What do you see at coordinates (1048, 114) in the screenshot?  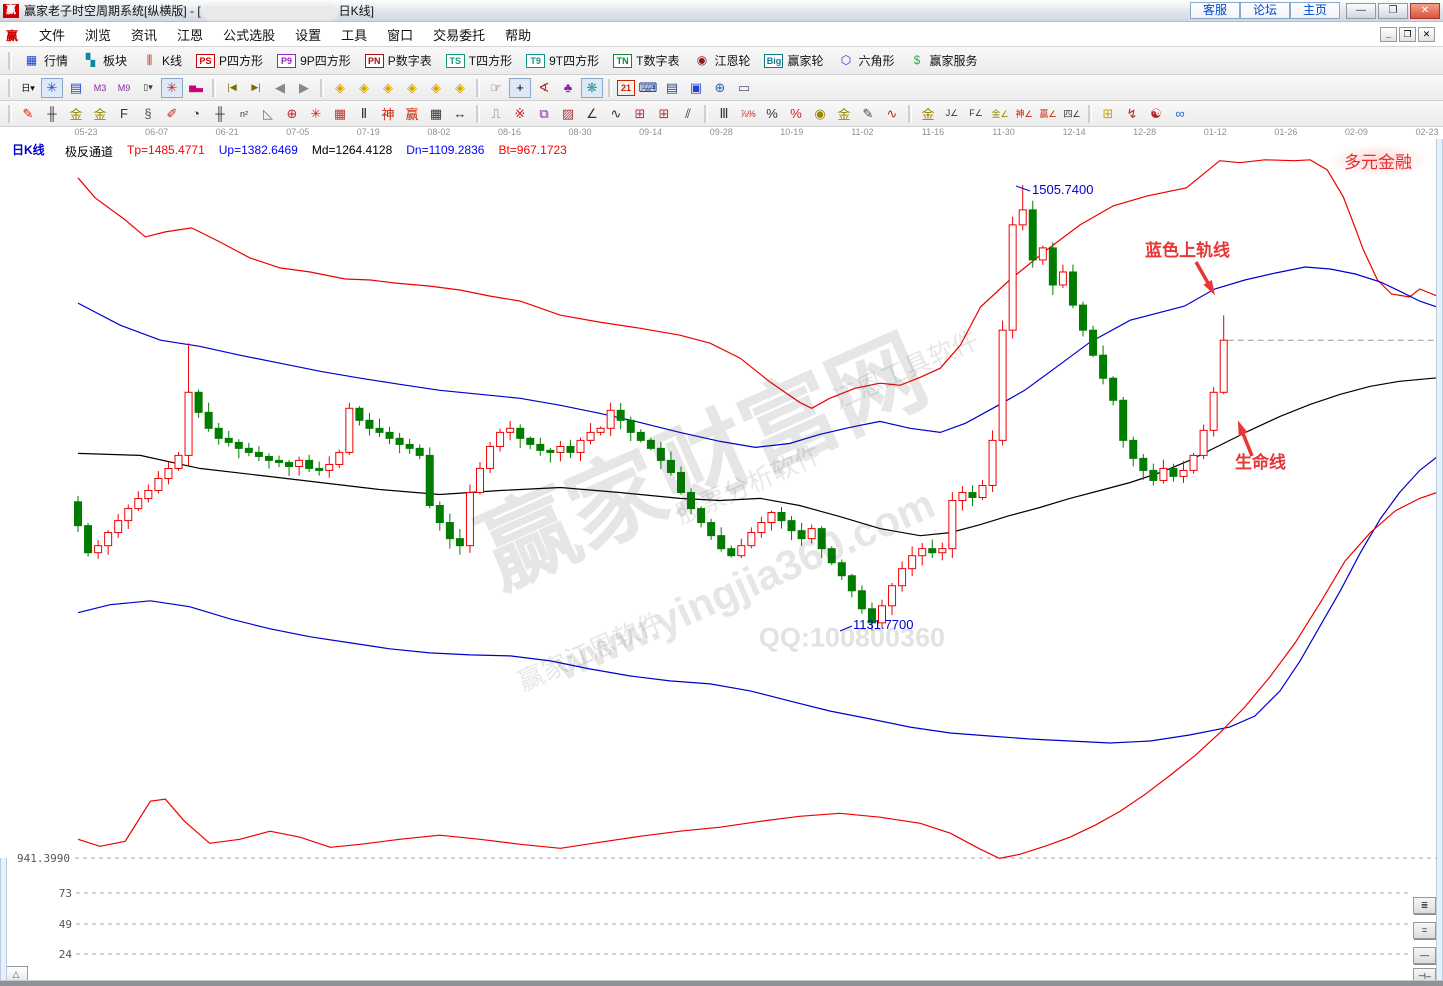 I see `tool-ying-angle: 赢∠` at bounding box center [1048, 114].